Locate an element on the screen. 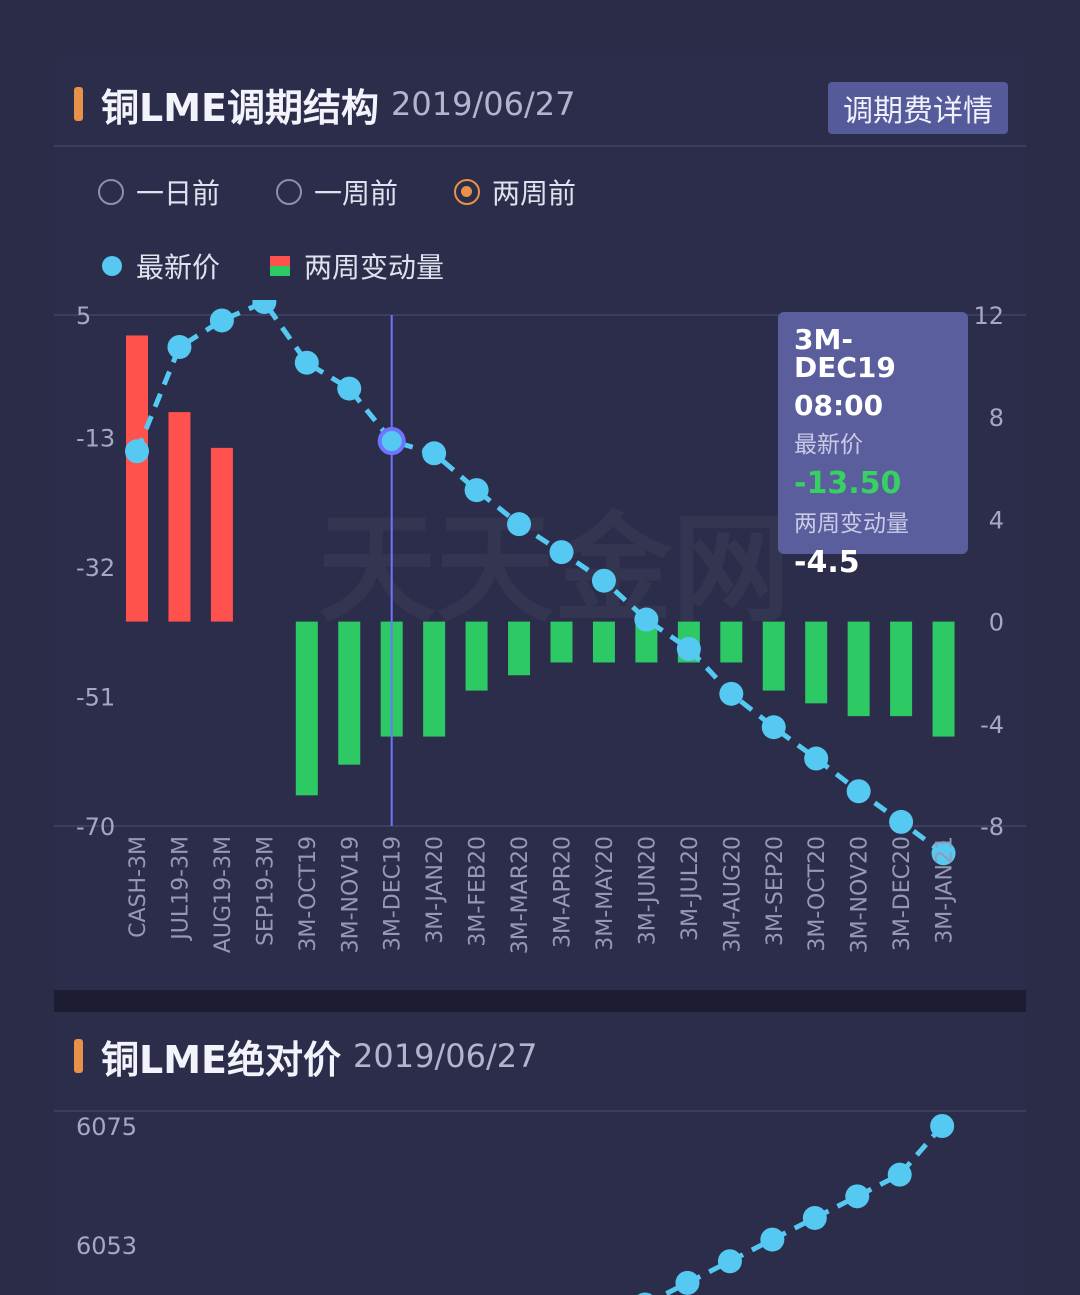 This screenshot has width=1080, height=1295. x-axis-label: SEP19-3M is located at coordinates (265, 891).